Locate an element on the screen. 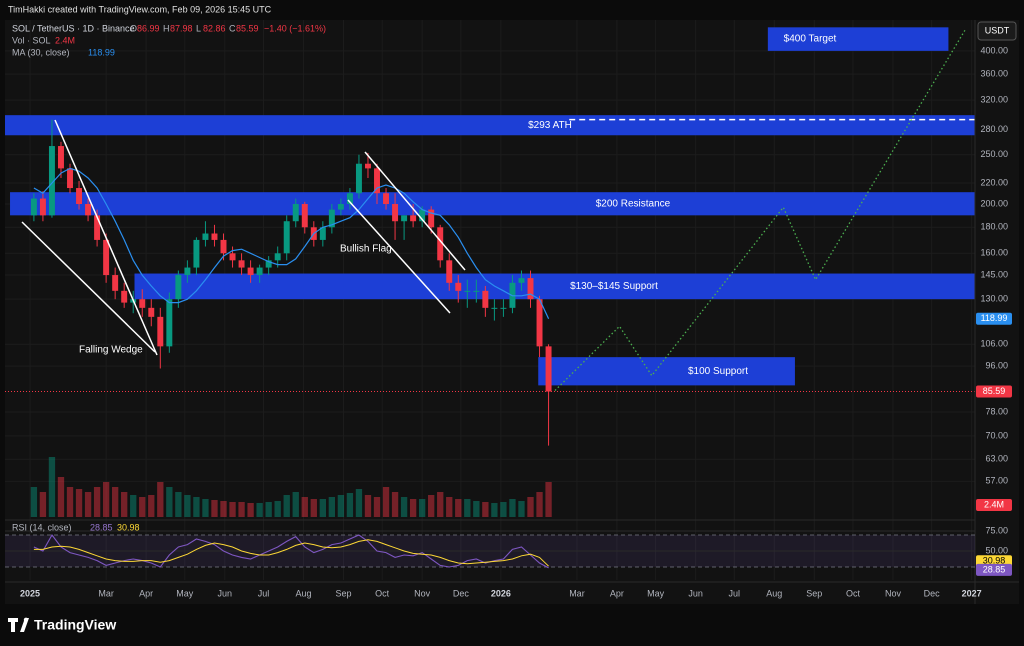  rsi-pane is located at coordinates (490, 549).